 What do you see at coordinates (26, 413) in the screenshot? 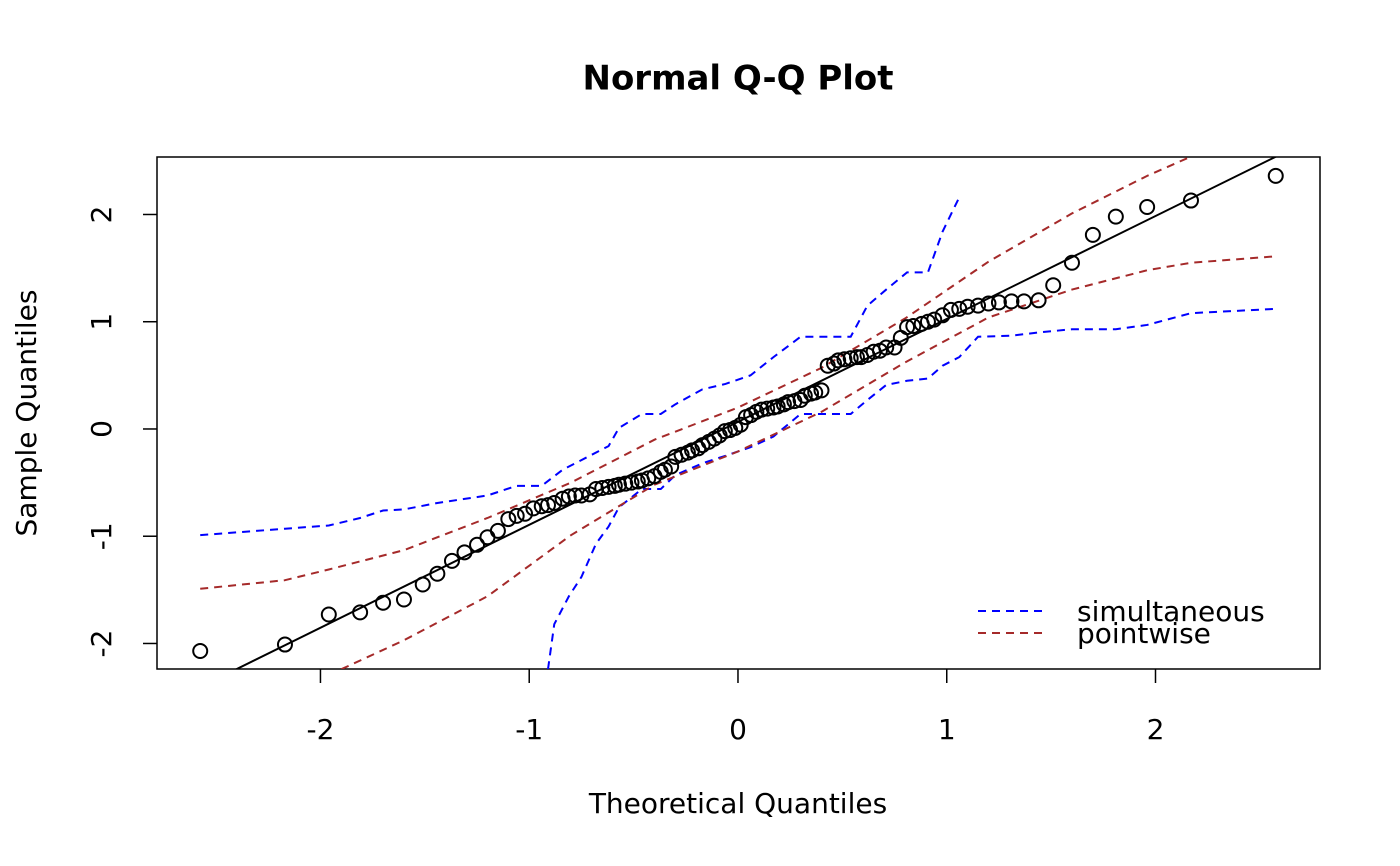
I see `y-axis-label: Sample Quantiles` at bounding box center [26, 413].